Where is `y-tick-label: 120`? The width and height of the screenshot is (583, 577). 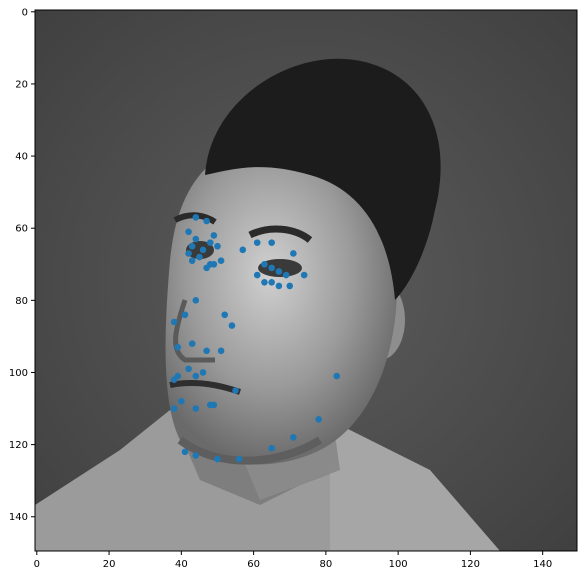
y-tick-label: 120 is located at coordinates (18, 445).